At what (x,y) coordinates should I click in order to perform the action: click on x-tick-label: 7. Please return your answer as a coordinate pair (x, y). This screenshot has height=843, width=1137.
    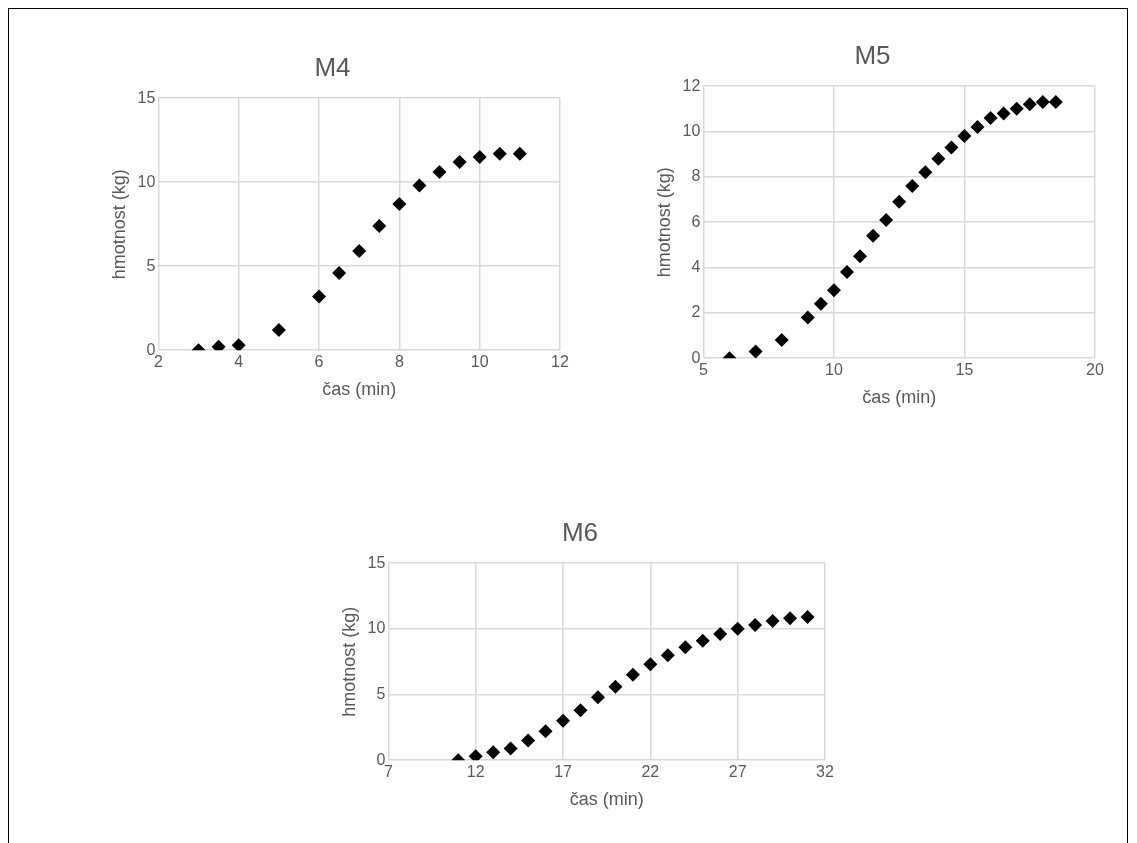
    Looking at the image, I should click on (388, 772).